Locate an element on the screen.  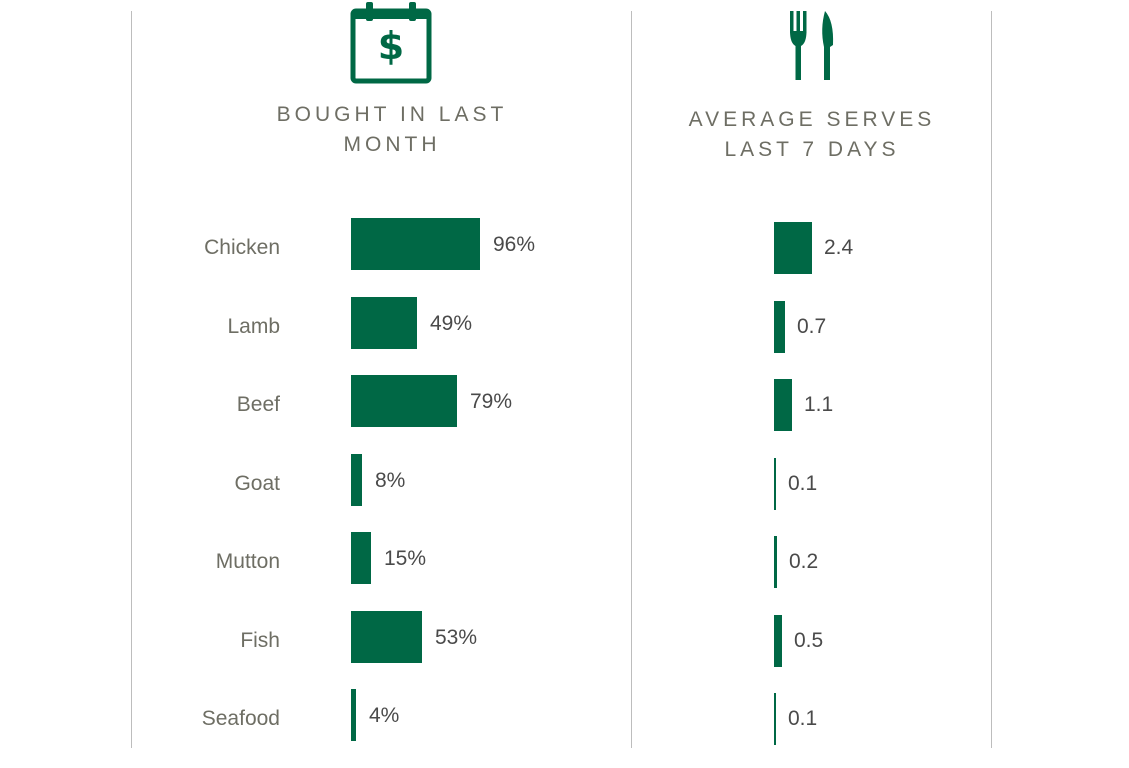
bought-bar-seafood is located at coordinates (353, 715).